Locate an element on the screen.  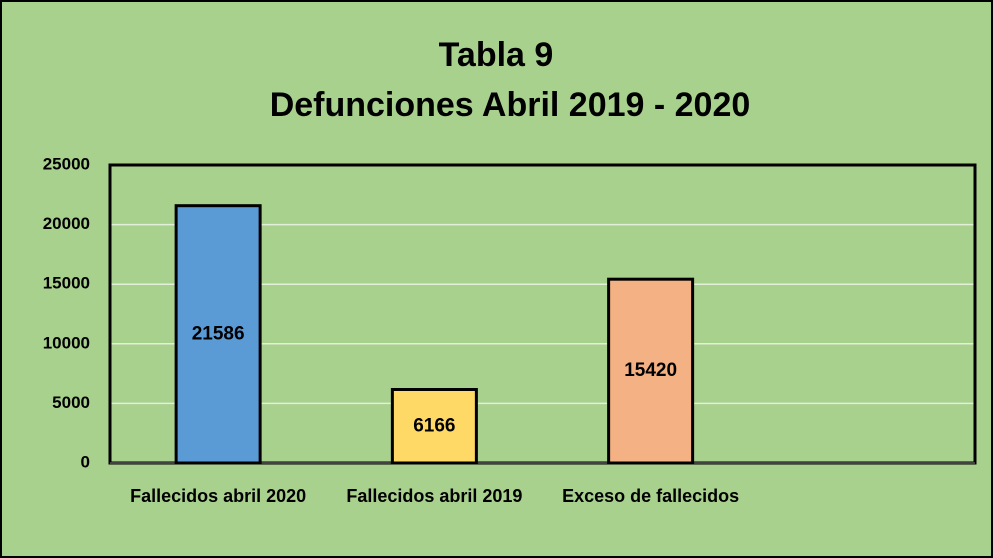
data-label: 21586 is located at coordinates (218, 333).